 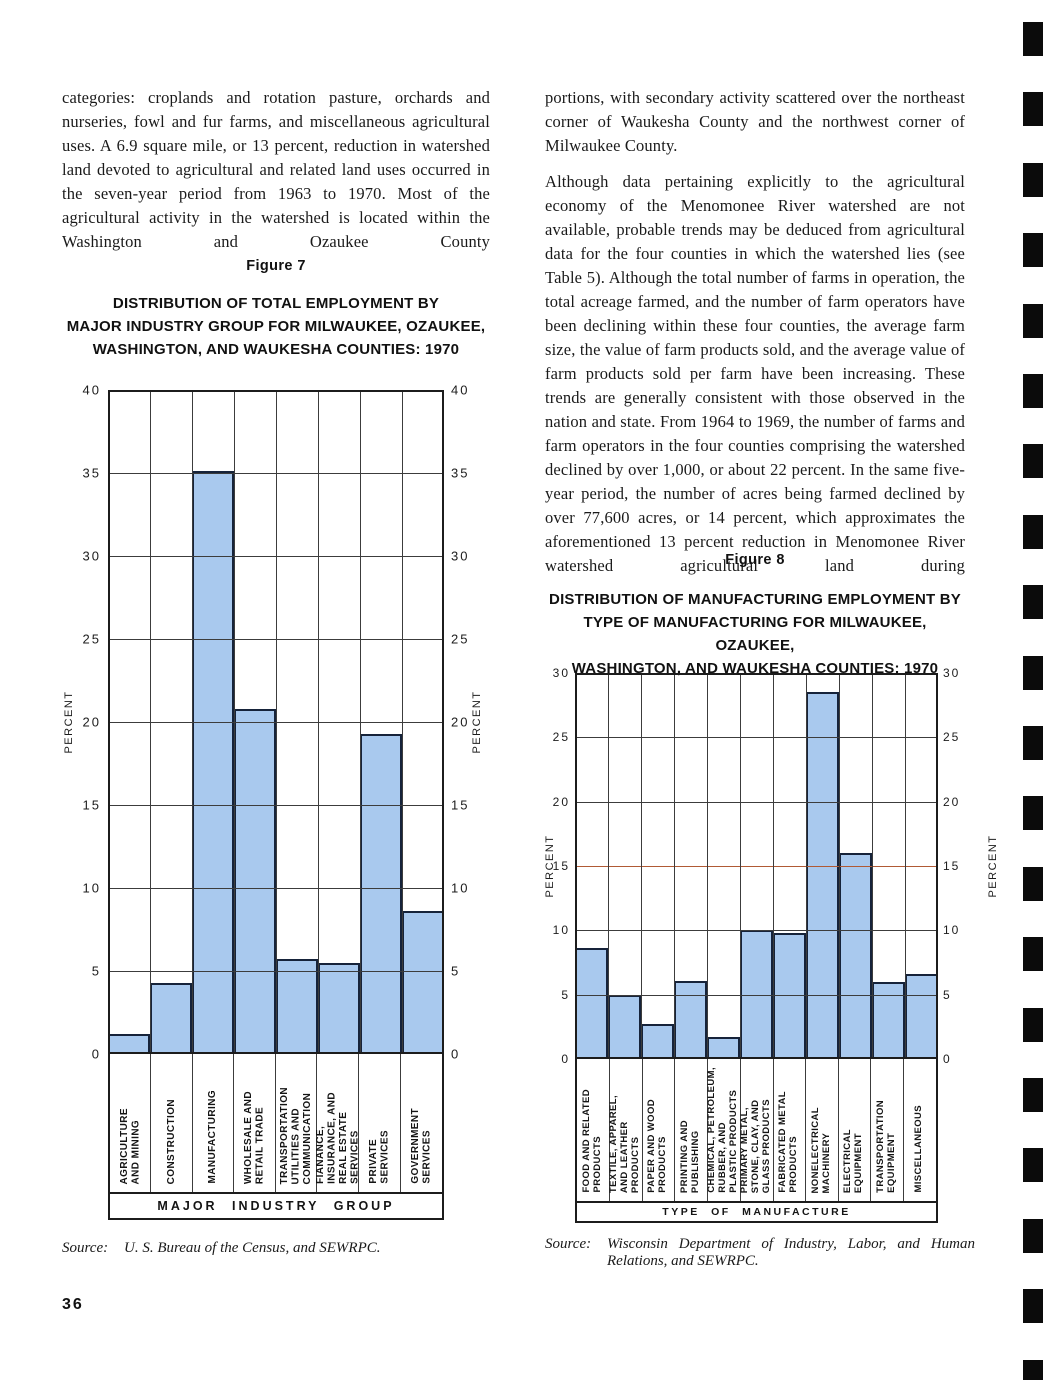 What do you see at coordinates (820, 1149) in the screenshot?
I see `category-label: NONELECTRICAL MACHINERY` at bounding box center [820, 1149].